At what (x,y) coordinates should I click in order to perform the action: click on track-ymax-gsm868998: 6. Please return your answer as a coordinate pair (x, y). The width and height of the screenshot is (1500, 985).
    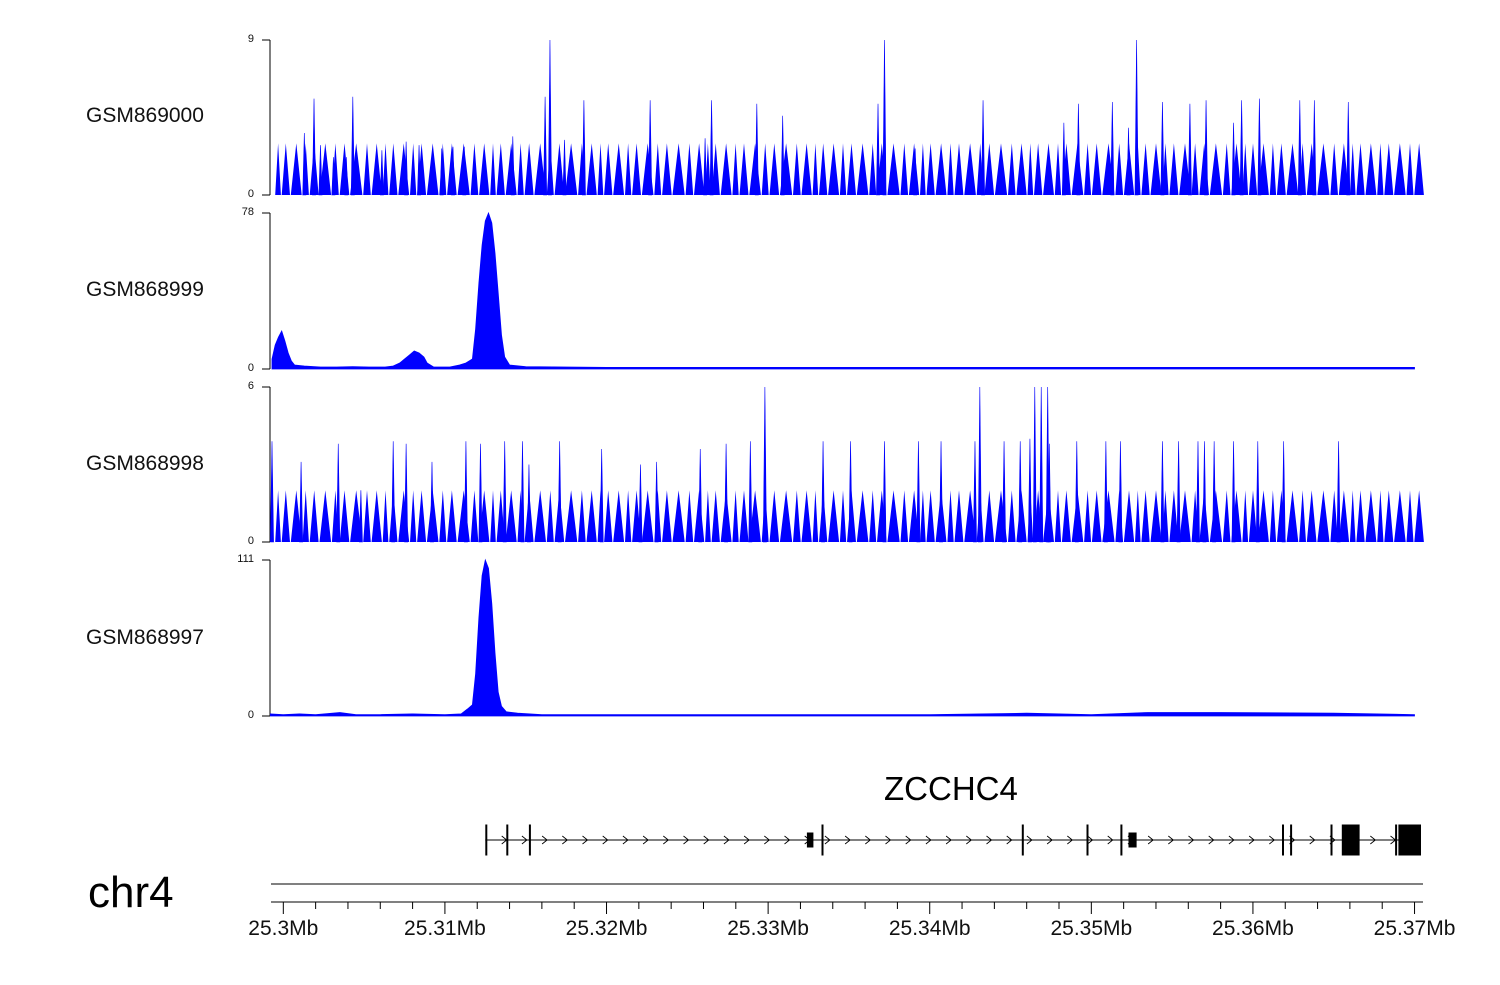
    Looking at the image, I should click on (250, 386).